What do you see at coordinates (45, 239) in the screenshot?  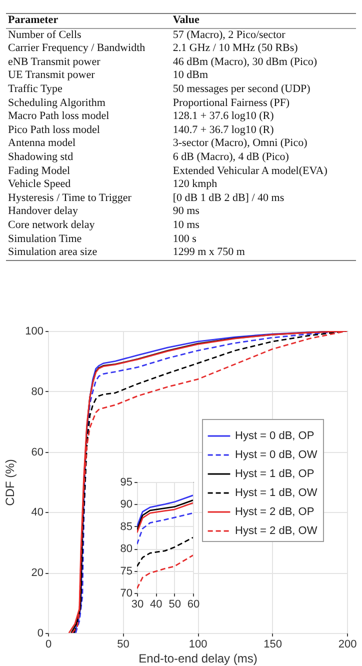 I see `text: Simulation Time` at bounding box center [45, 239].